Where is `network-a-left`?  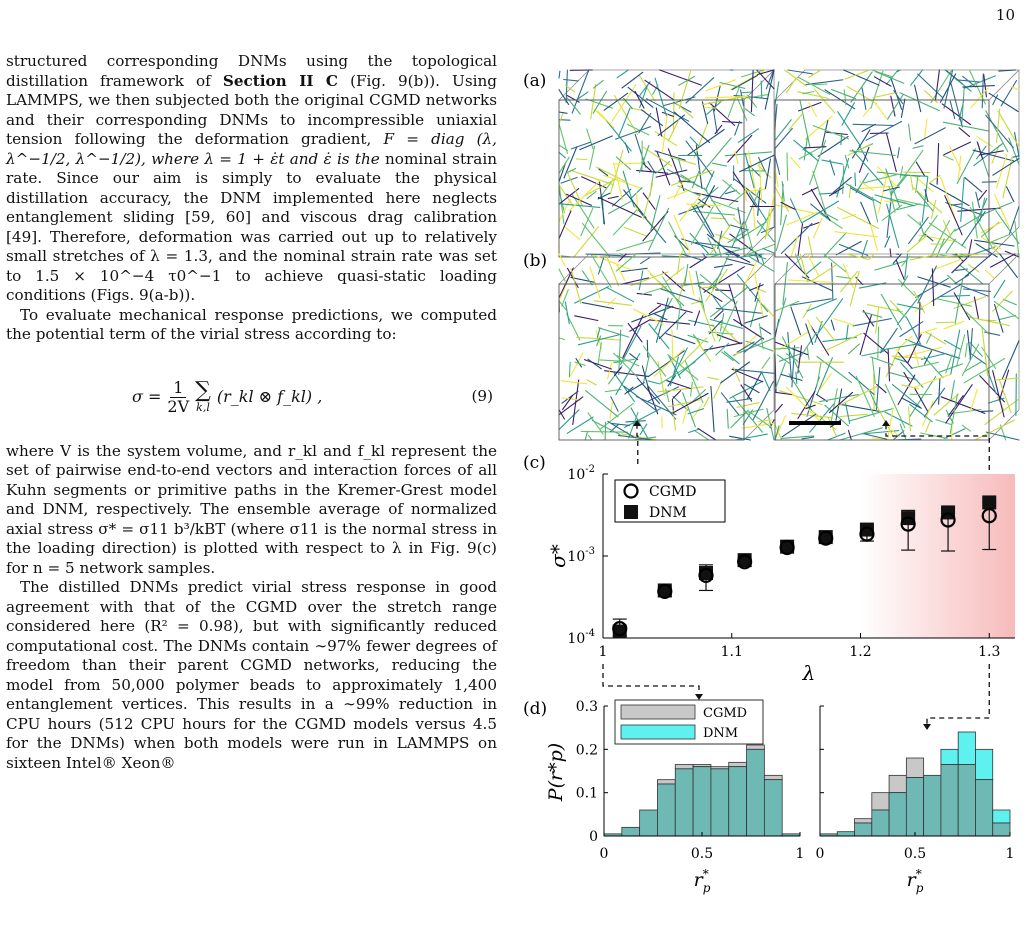 network-a-left is located at coordinates (666, 163).